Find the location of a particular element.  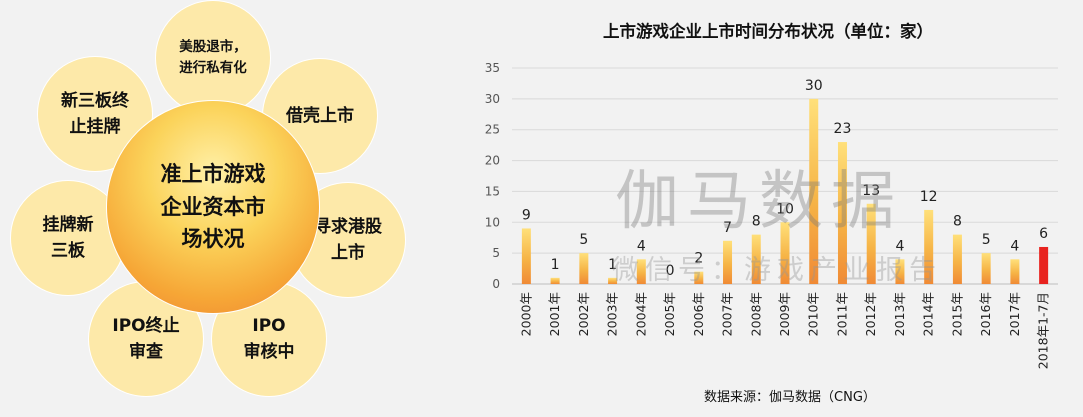

bar-2002年 is located at coordinates (584, 268).